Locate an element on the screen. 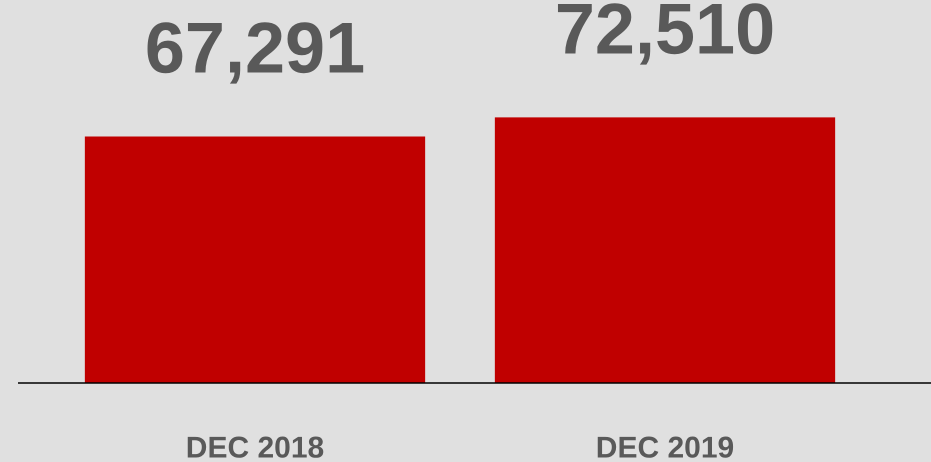  x-tick-label: DEC 2019 is located at coordinates (665, 446).